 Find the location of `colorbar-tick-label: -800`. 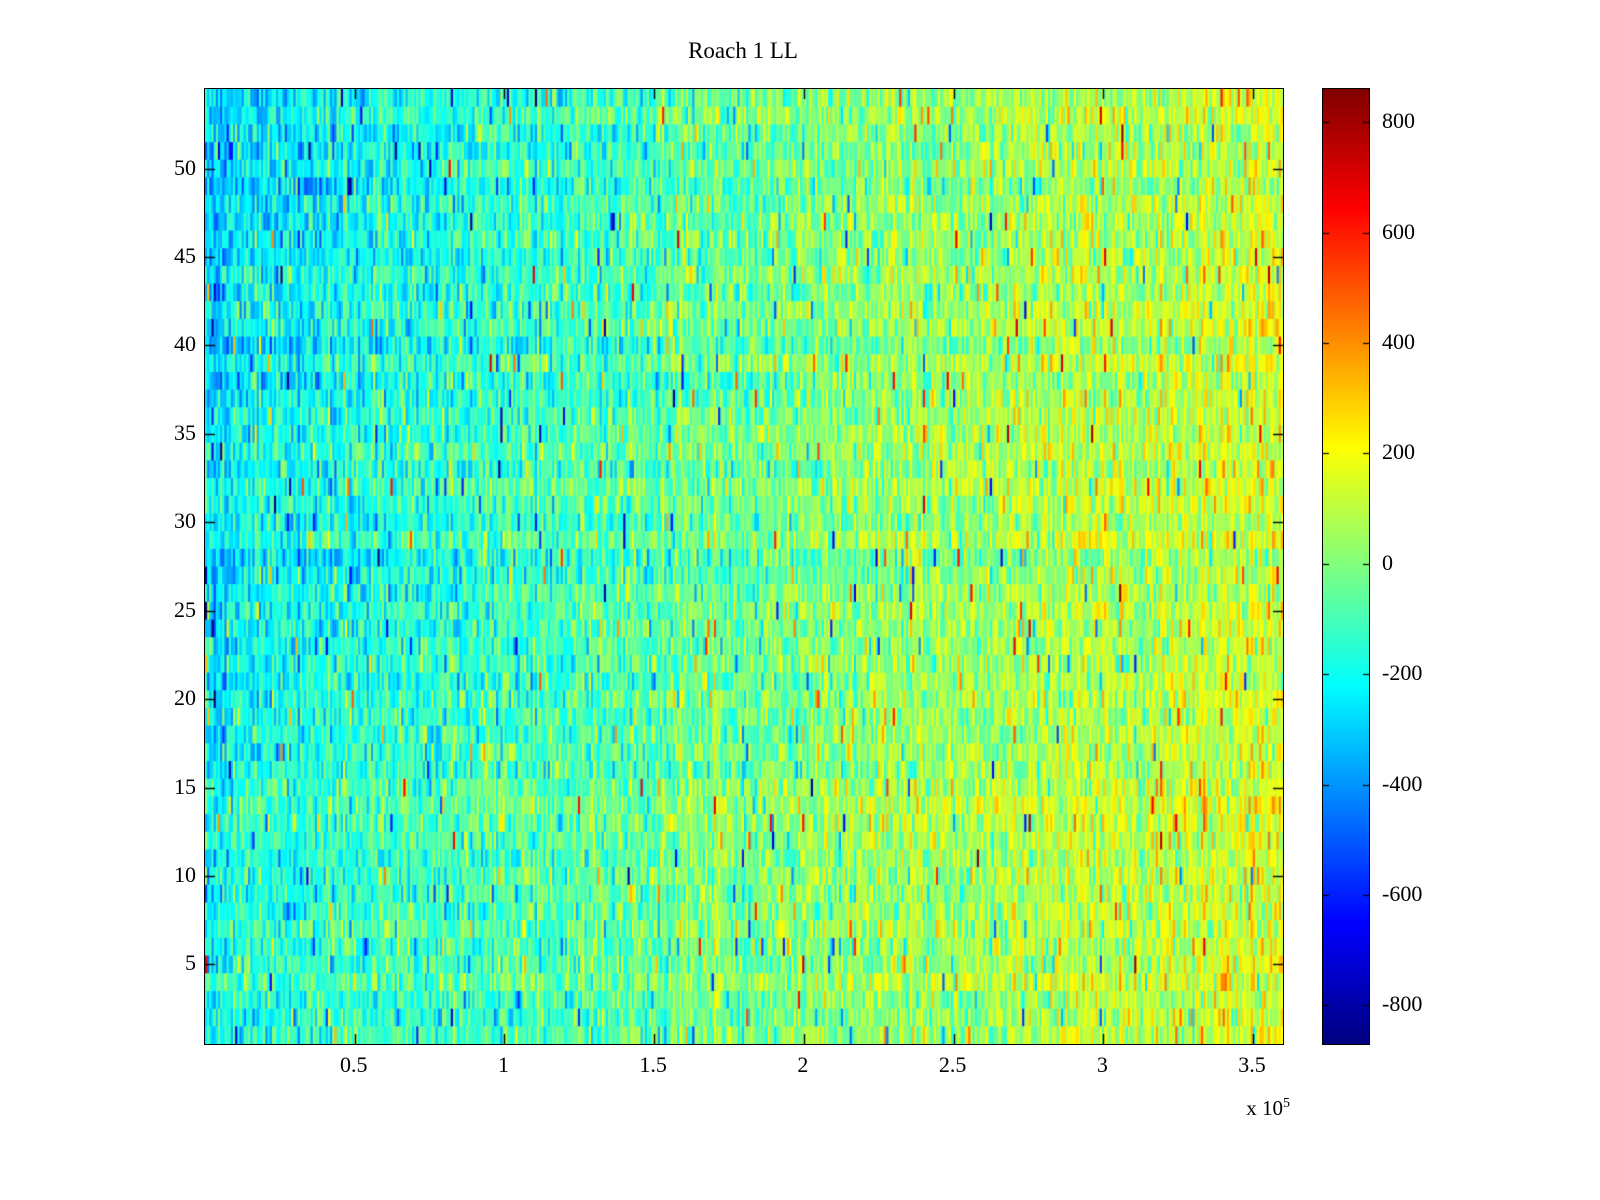

colorbar-tick-label: -800 is located at coordinates (1402, 1004).